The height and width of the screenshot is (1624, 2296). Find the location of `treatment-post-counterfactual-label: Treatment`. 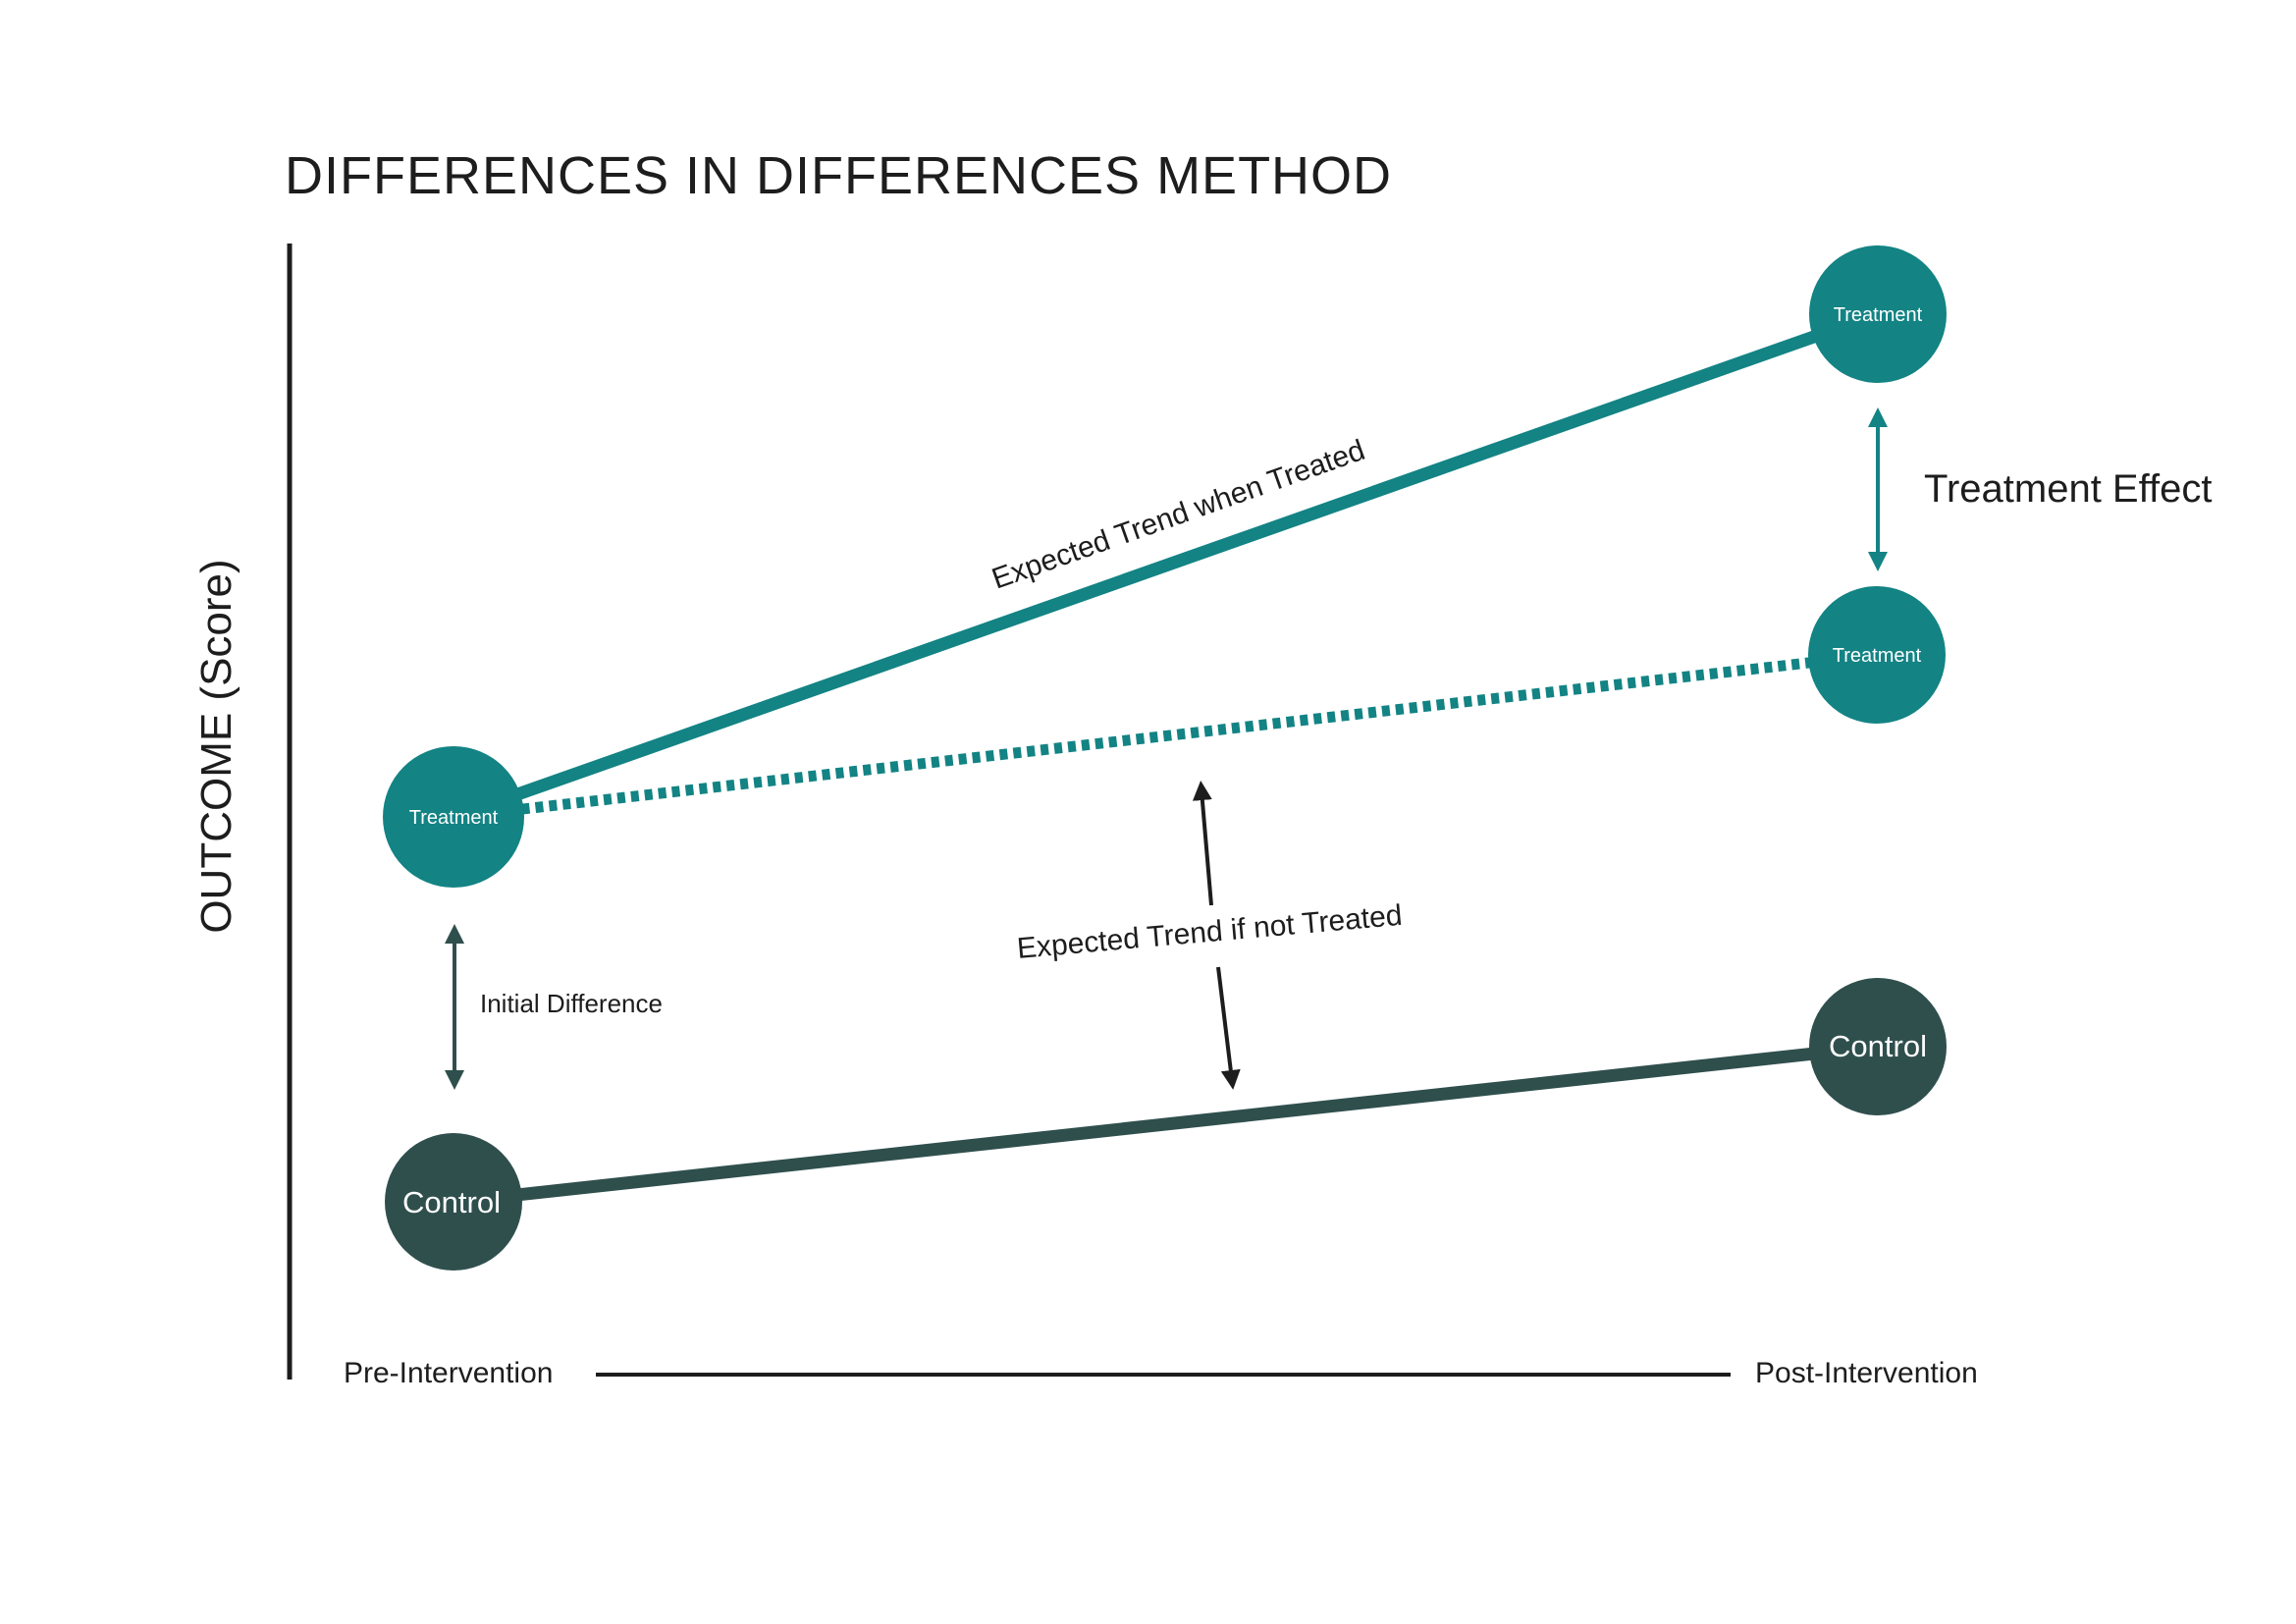

treatment-post-counterfactual-label: Treatment is located at coordinates (1877, 656).